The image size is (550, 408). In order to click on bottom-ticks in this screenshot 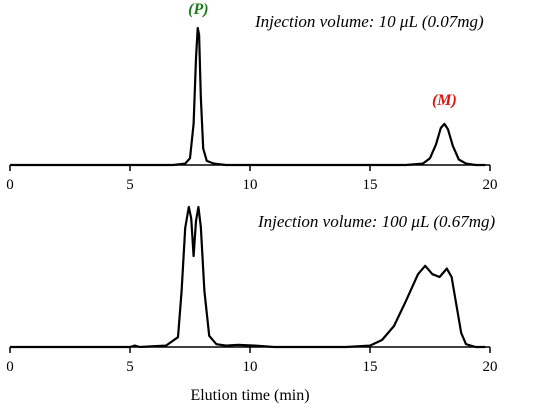, I will do `click(250, 350)`.